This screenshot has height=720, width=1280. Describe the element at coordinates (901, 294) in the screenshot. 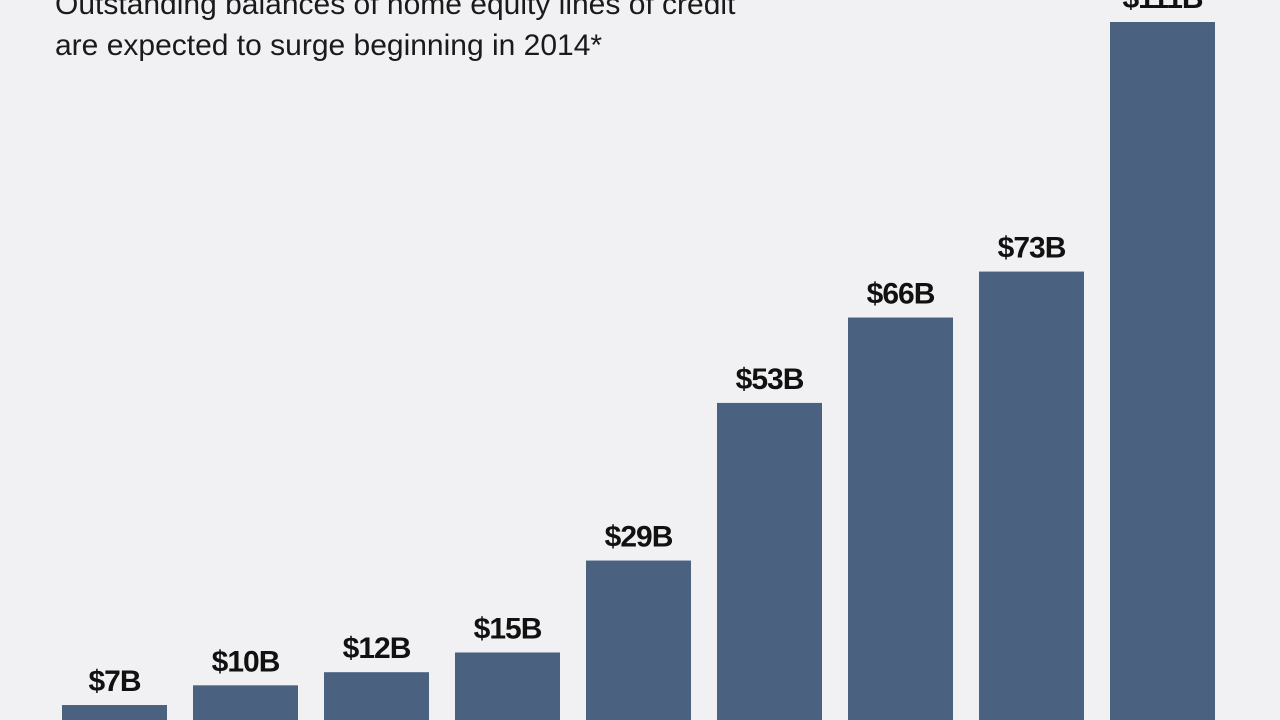

I see `value-label: $66B` at that location.